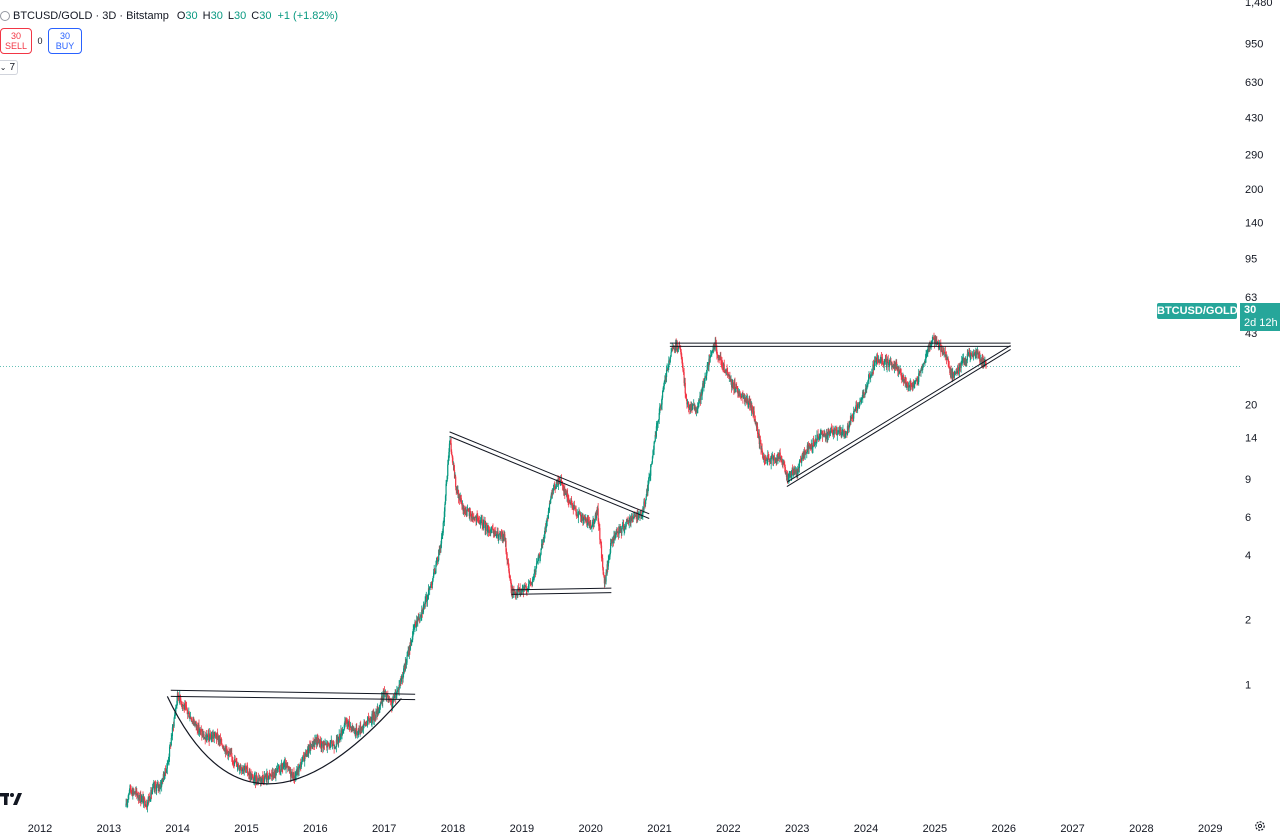  Describe the element at coordinates (1260, 317) in the screenshot. I see `last-price-box: 30 2d 12h` at that location.